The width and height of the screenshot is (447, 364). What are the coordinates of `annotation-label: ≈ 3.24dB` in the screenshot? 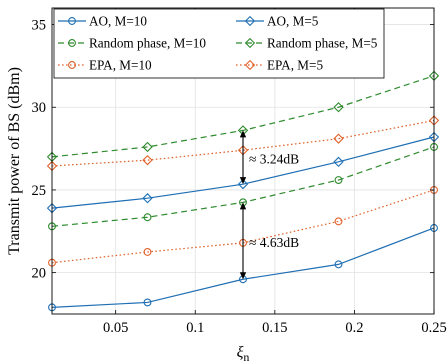 It's located at (274, 158).